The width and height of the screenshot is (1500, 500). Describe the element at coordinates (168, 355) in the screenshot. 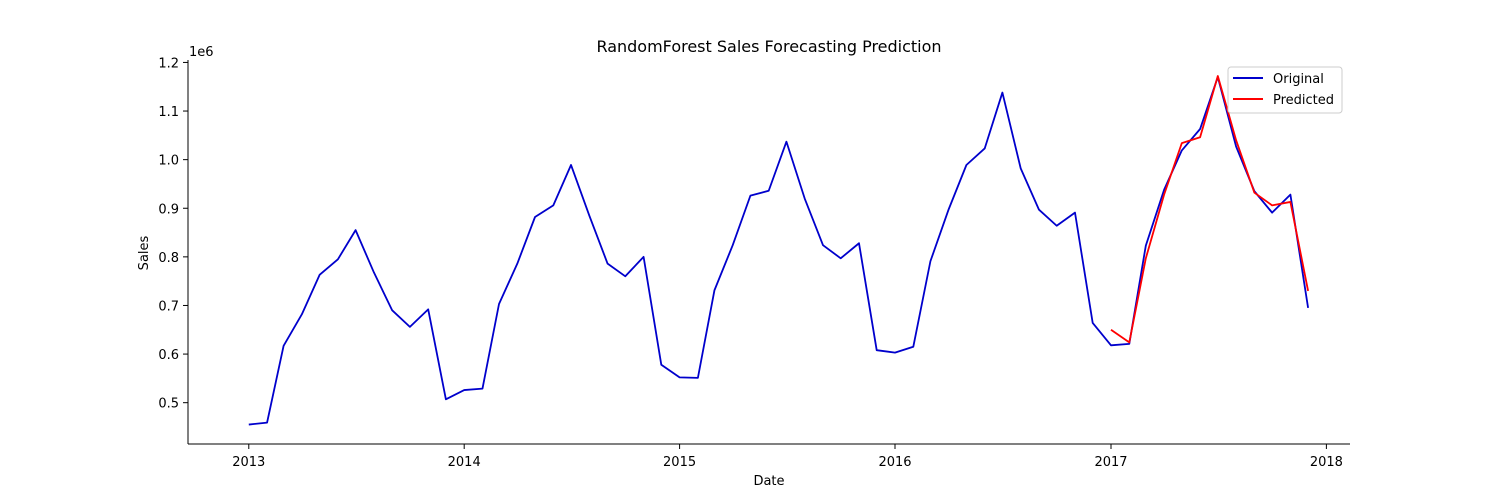

I see `y-tick-label: 0.6` at that location.